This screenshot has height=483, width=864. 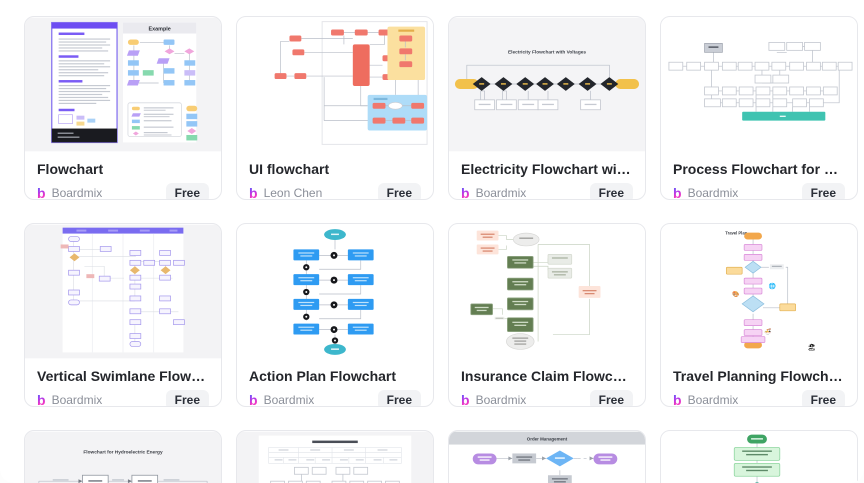 I want to click on preview-heading-travel-plan: Travel Plan, so click(x=736, y=233).